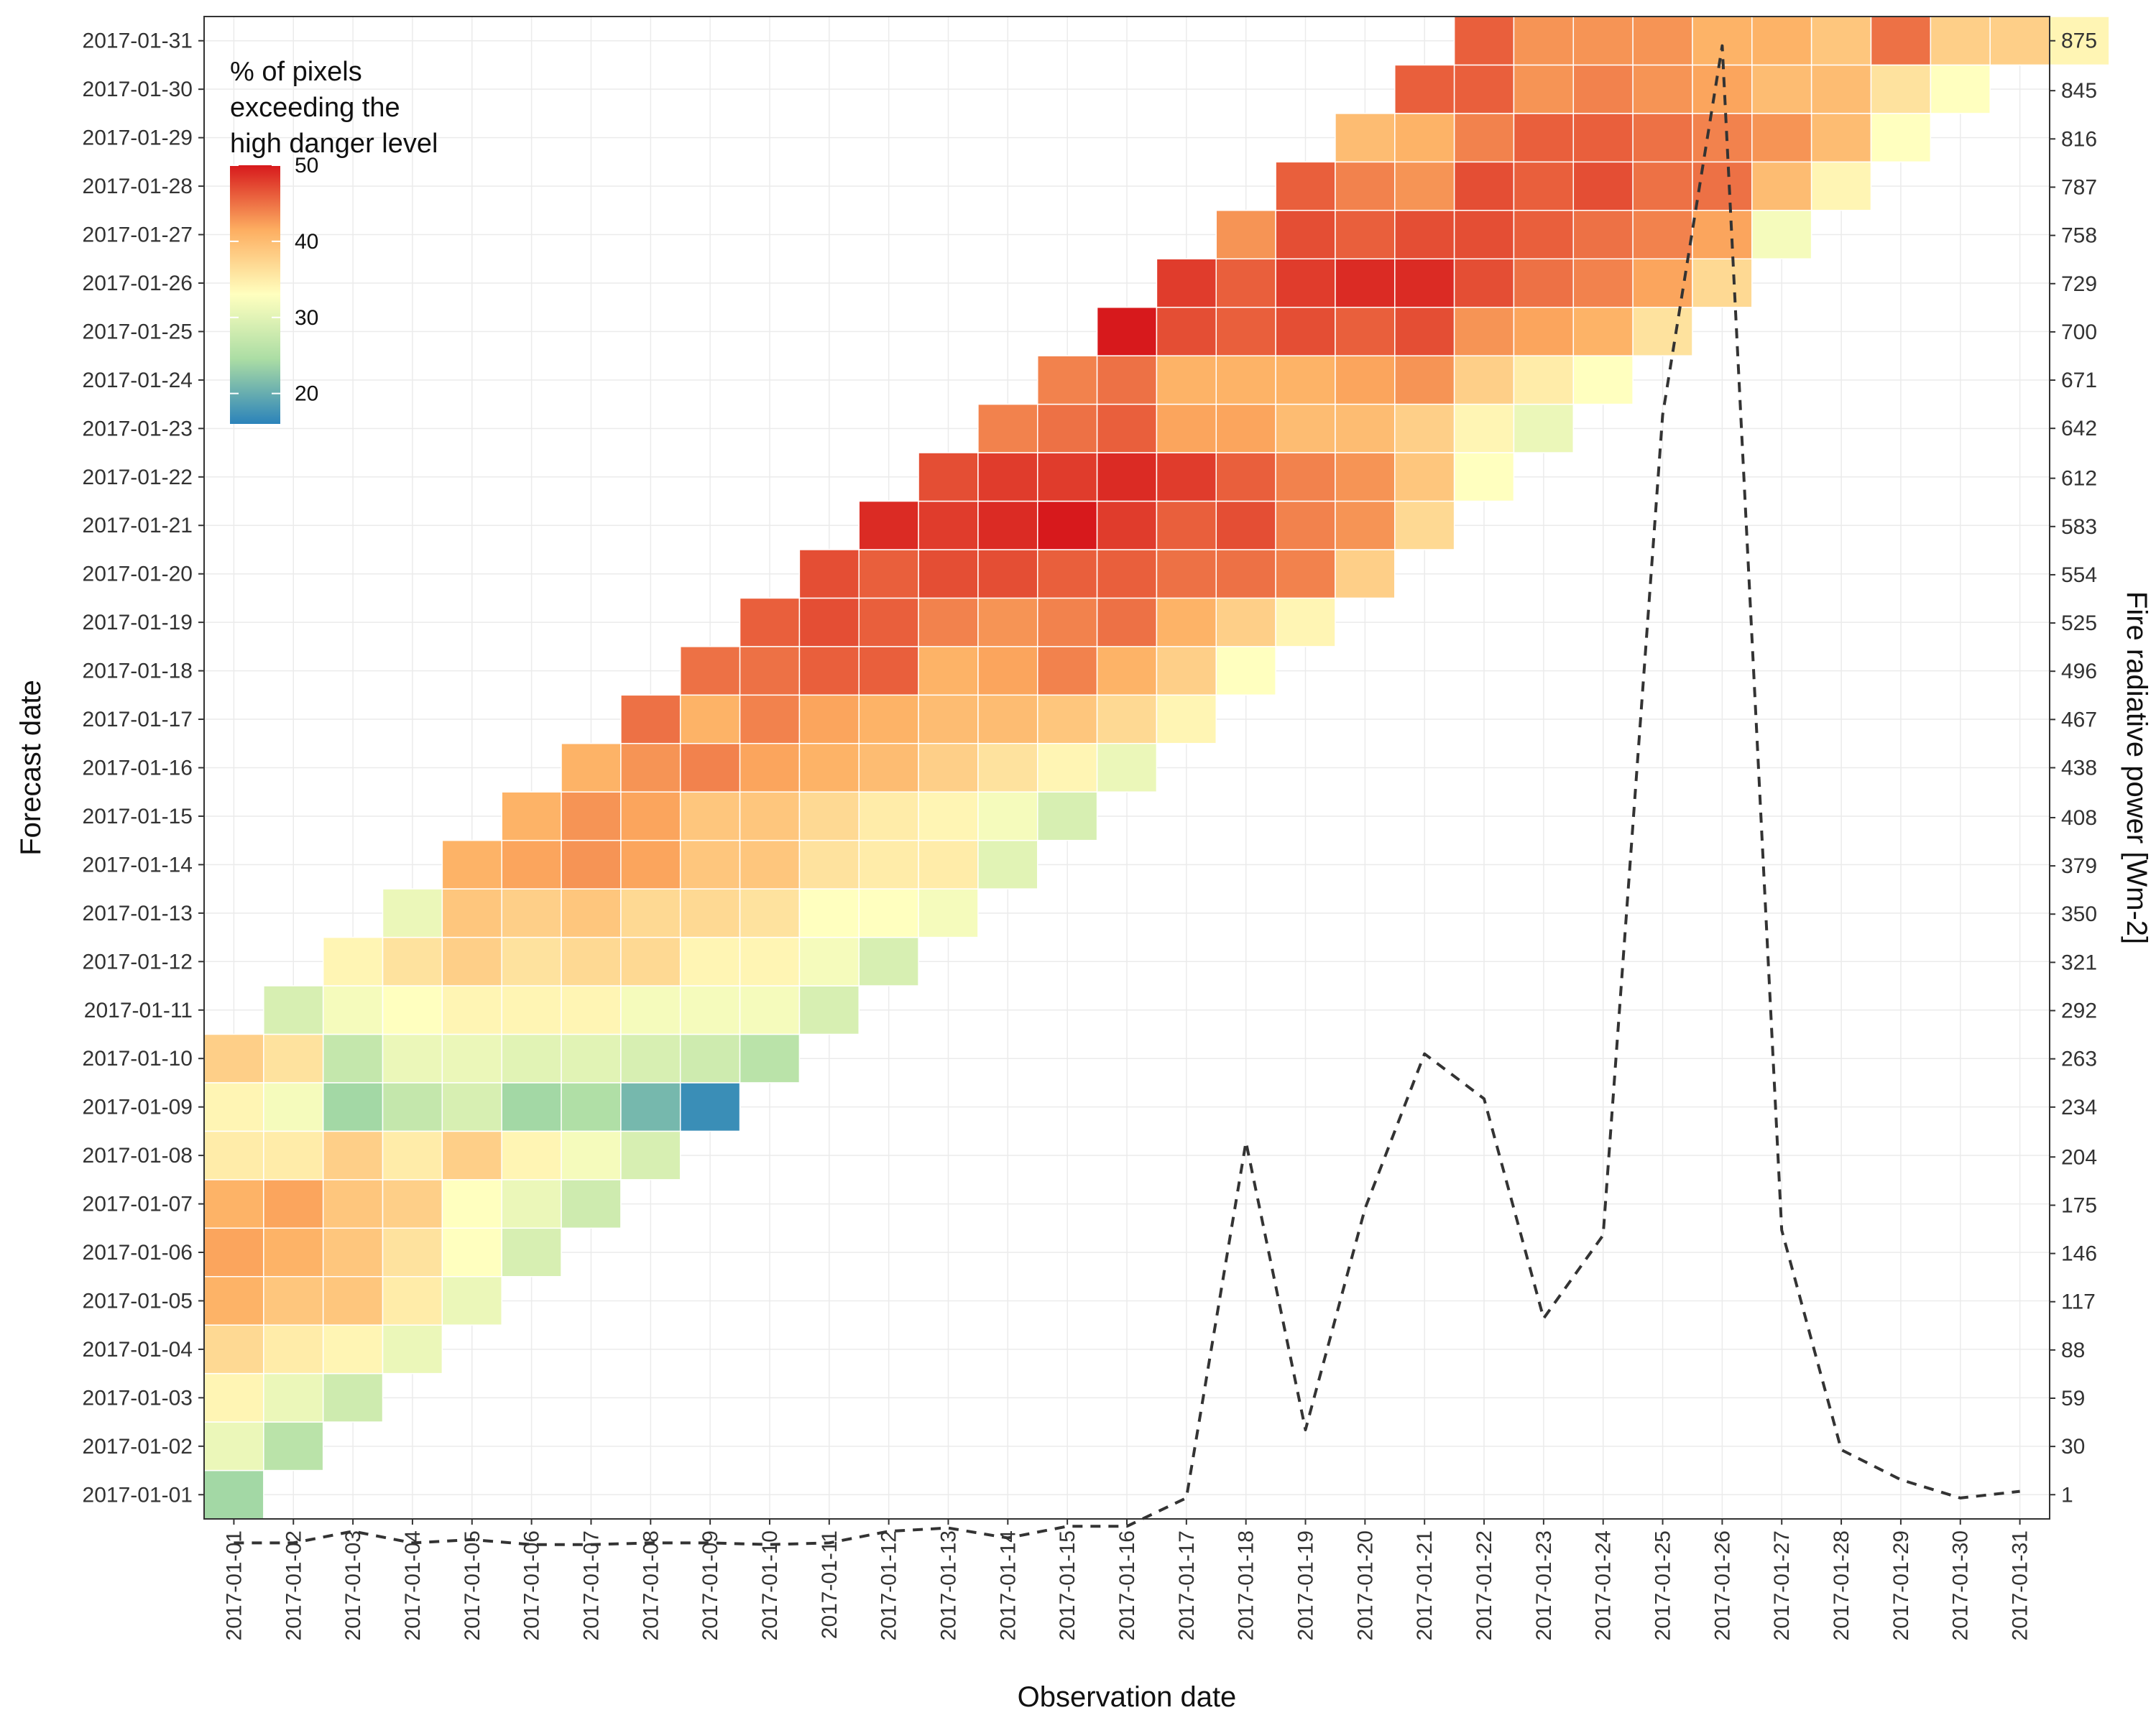 Image resolution: width=2156 pixels, height=1728 pixels. Describe the element at coordinates (138, 1447) in the screenshot. I see `y-axis-tick-label: 2017-01-02` at that location.